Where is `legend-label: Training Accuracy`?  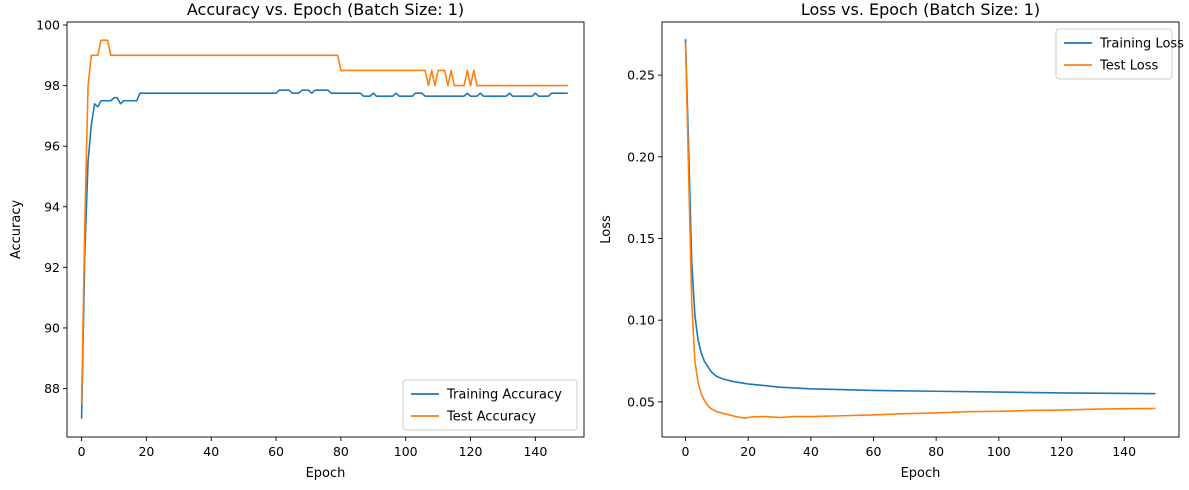
legend-label: Training Accuracy is located at coordinates (504, 395).